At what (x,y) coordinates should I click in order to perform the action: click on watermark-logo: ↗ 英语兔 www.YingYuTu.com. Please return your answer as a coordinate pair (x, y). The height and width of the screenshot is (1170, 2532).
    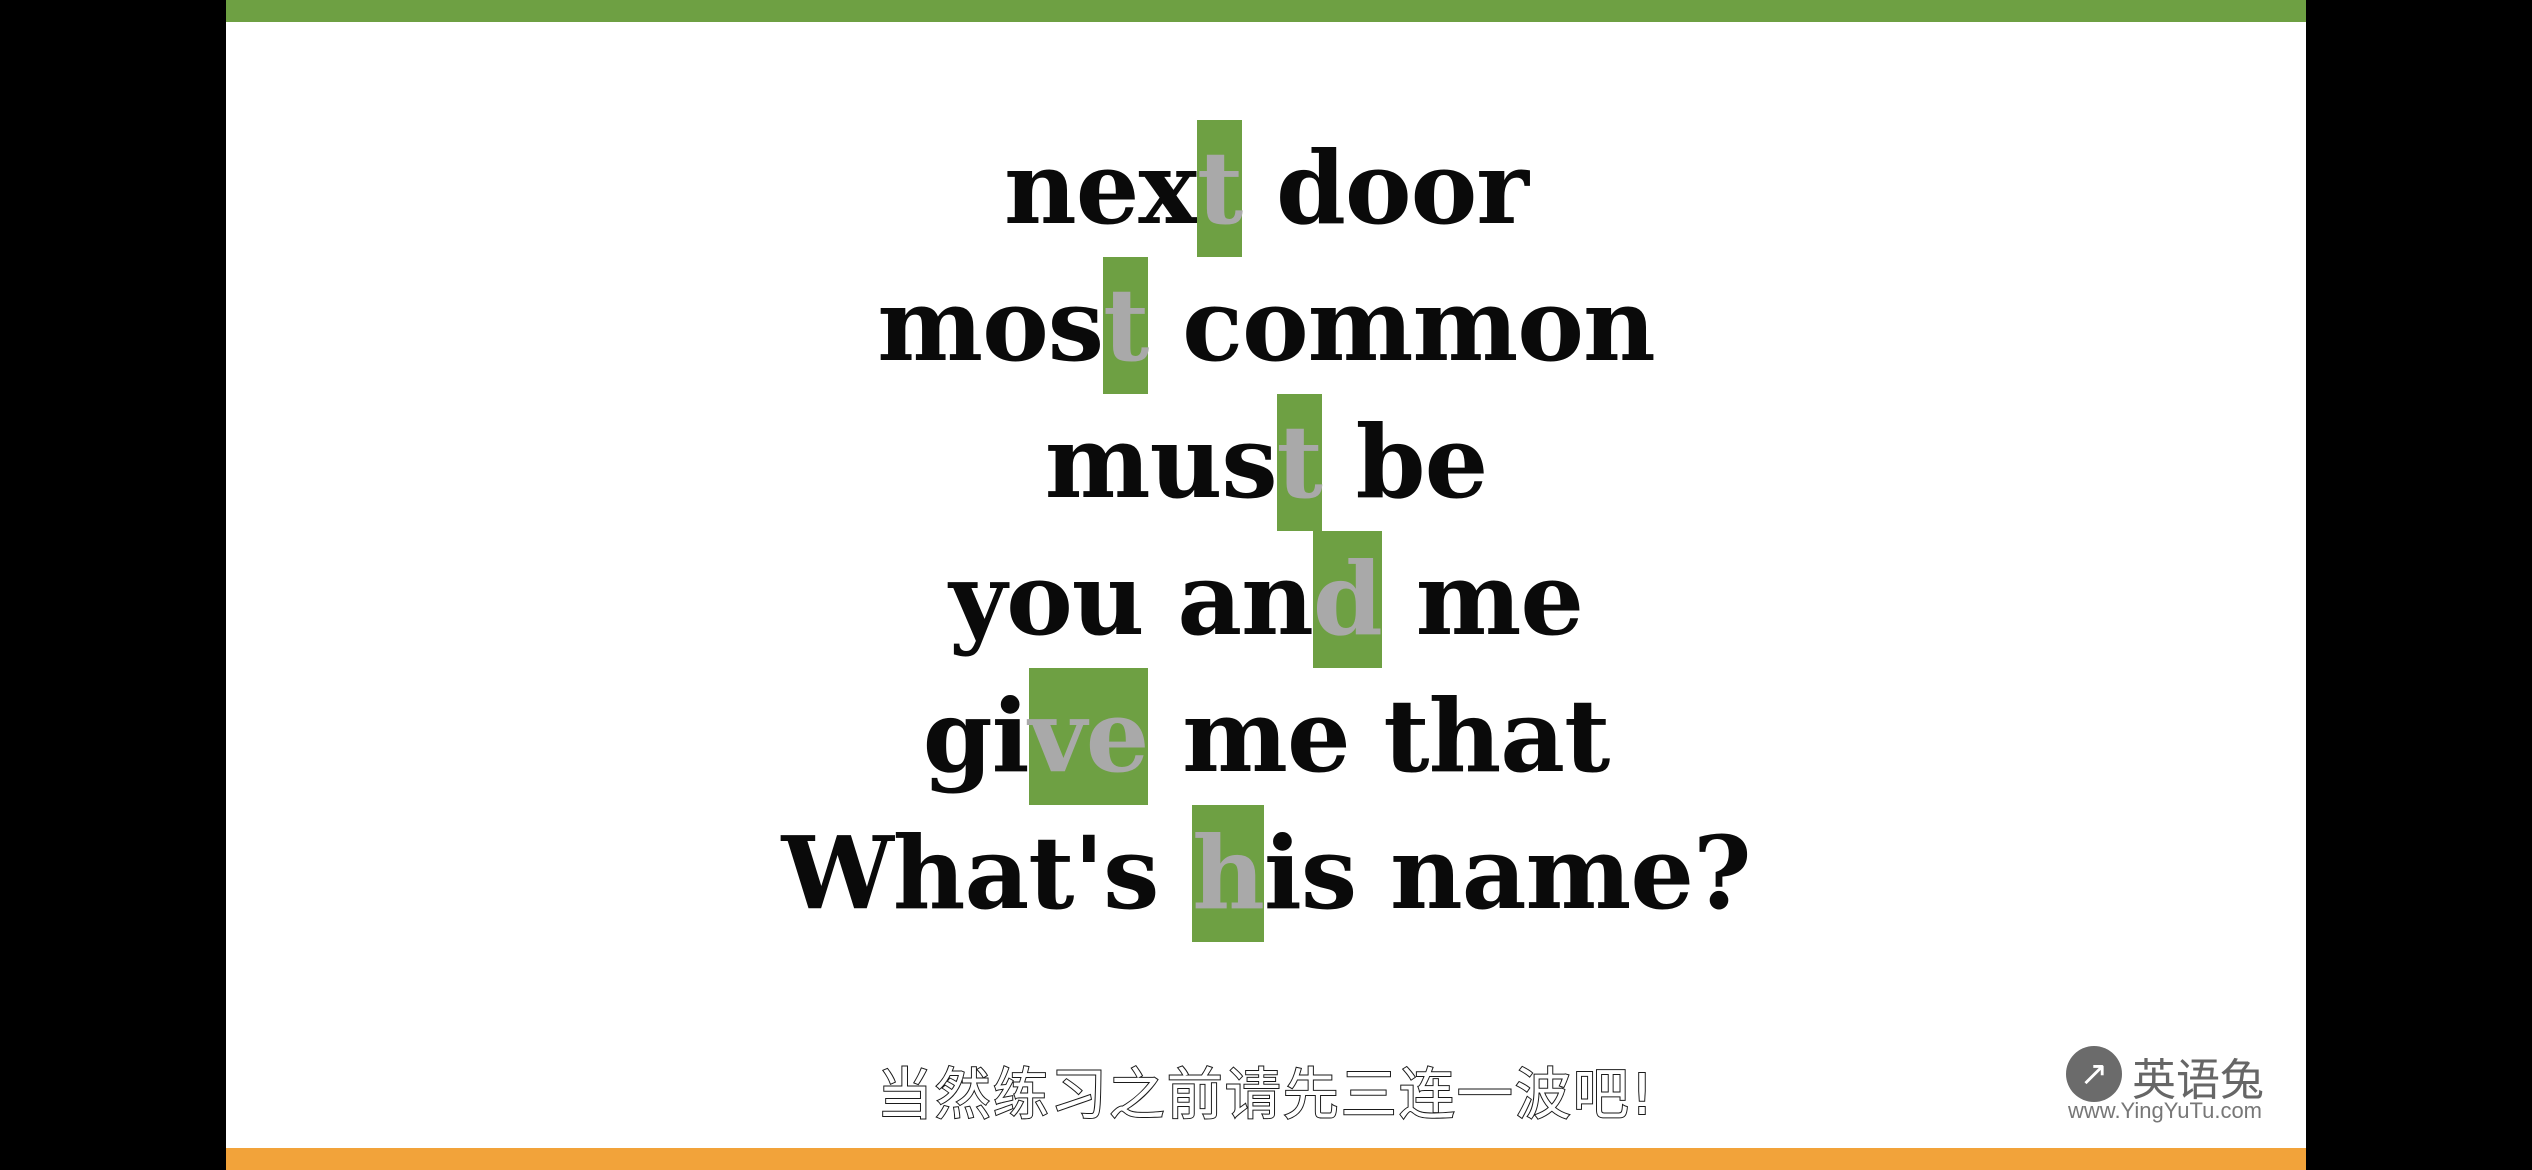
    Looking at the image, I should click on (2171, 1082).